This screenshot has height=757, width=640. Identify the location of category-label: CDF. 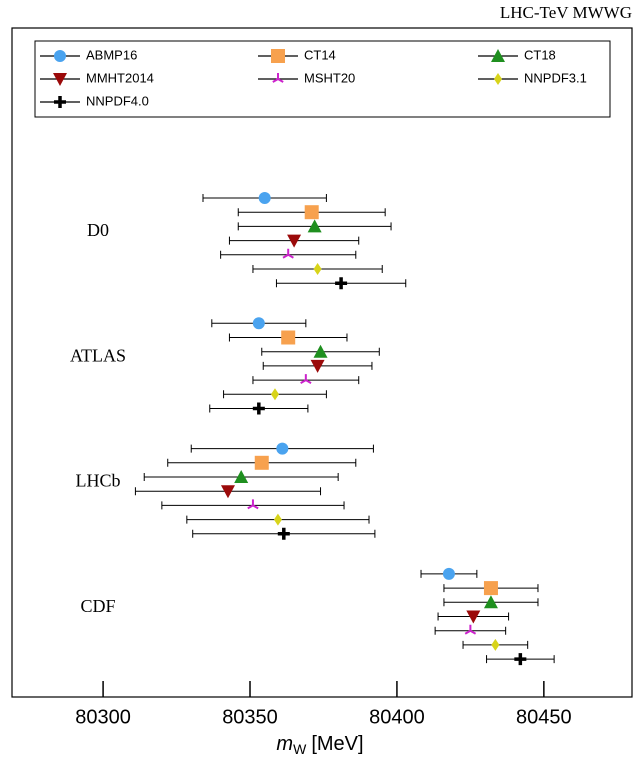
(97, 606).